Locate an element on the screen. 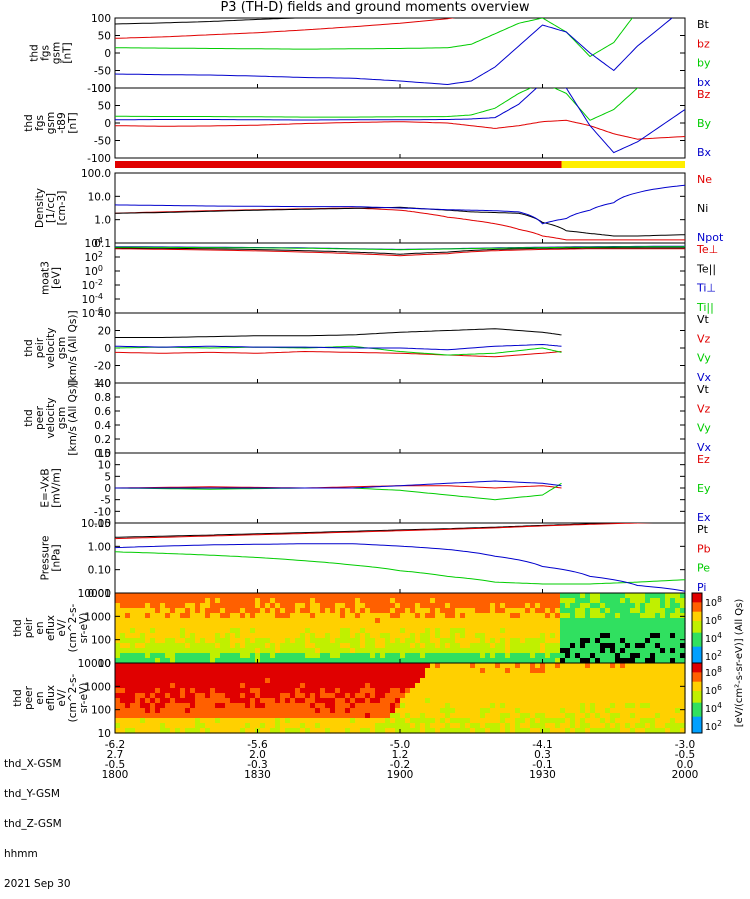 This screenshot has width=750, height=899. y-axis-label: Pressure is located at coordinates (46, 558).